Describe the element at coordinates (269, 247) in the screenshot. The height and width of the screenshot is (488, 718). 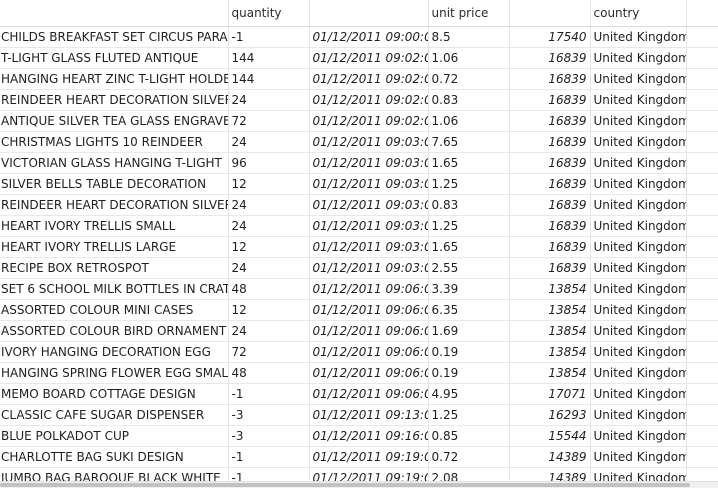
I see `cell-quantity: 12` at that location.